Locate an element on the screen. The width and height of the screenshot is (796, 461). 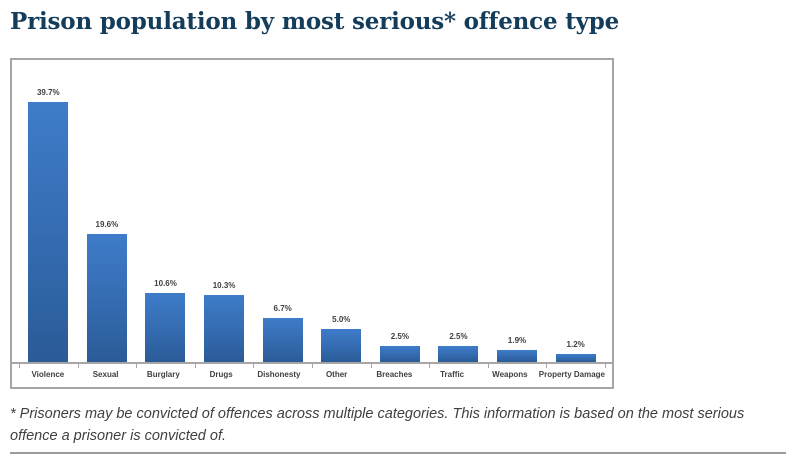
category-label: Property Damage is located at coordinates (571, 374).